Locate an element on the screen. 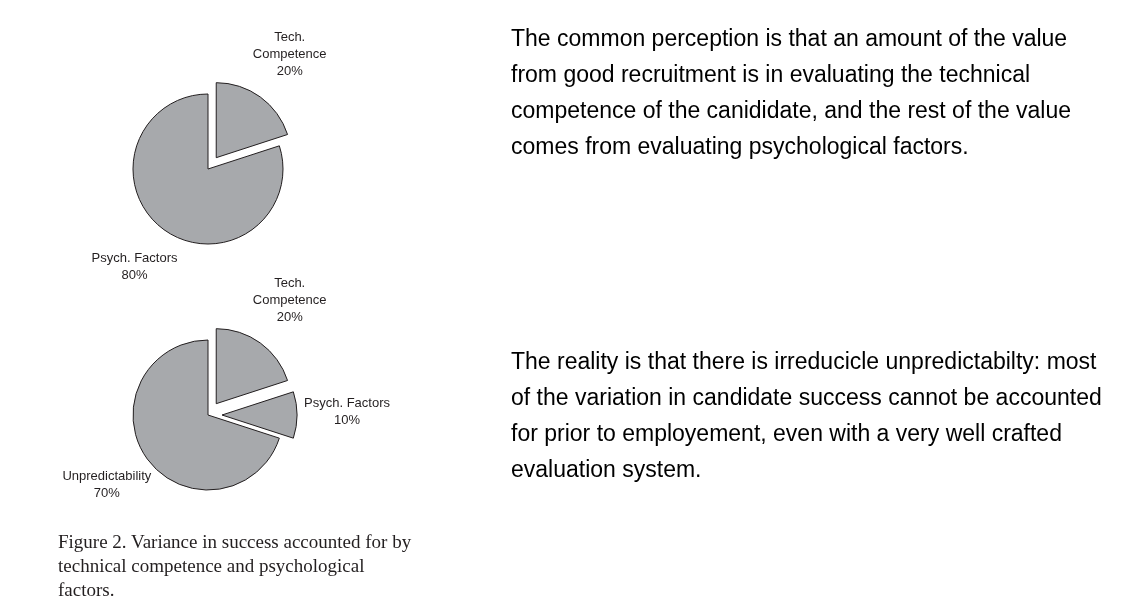  slice-label: Unpredictability is located at coordinates (107, 476).